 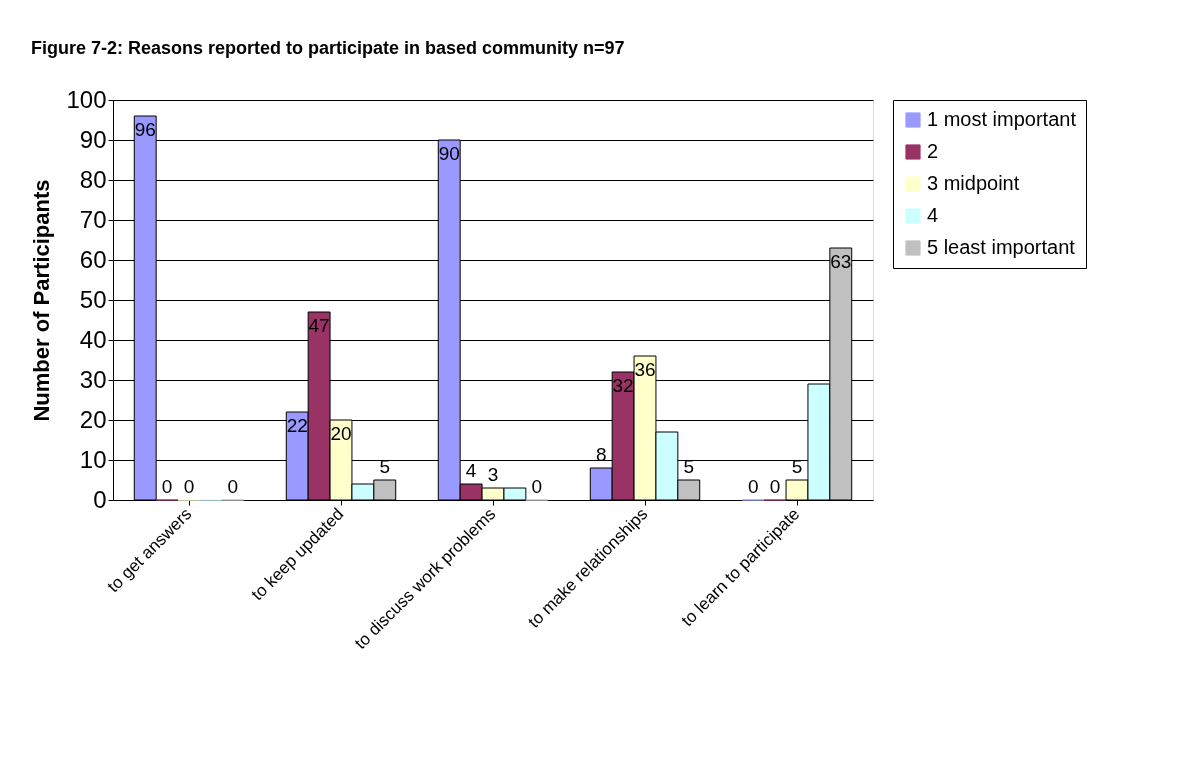 I want to click on data-label: 47, so click(x=319, y=325).